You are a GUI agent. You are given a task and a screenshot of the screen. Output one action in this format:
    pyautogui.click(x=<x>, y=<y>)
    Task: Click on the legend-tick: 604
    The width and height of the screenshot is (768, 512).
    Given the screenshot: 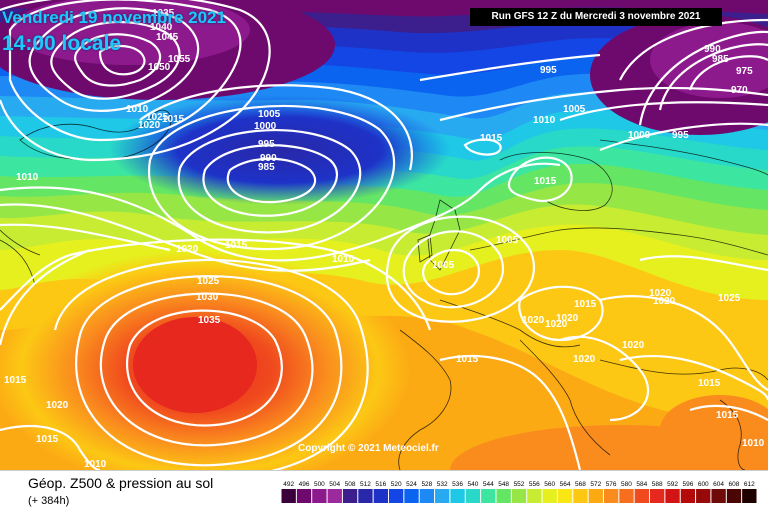 What is the action you would take?
    pyautogui.click(x=718, y=484)
    